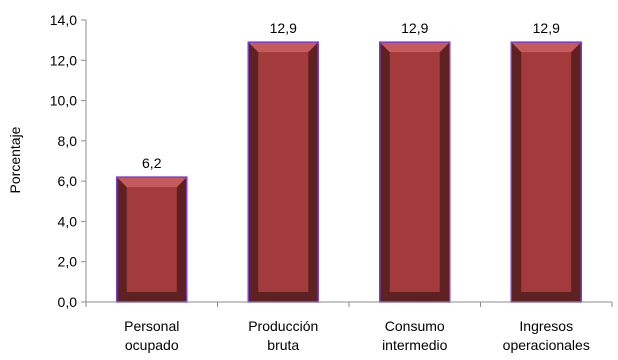 Image resolution: width=618 pixels, height=360 pixels. What do you see at coordinates (68, 302) in the screenshot?
I see `y-tick-label: 0,0` at bounding box center [68, 302].